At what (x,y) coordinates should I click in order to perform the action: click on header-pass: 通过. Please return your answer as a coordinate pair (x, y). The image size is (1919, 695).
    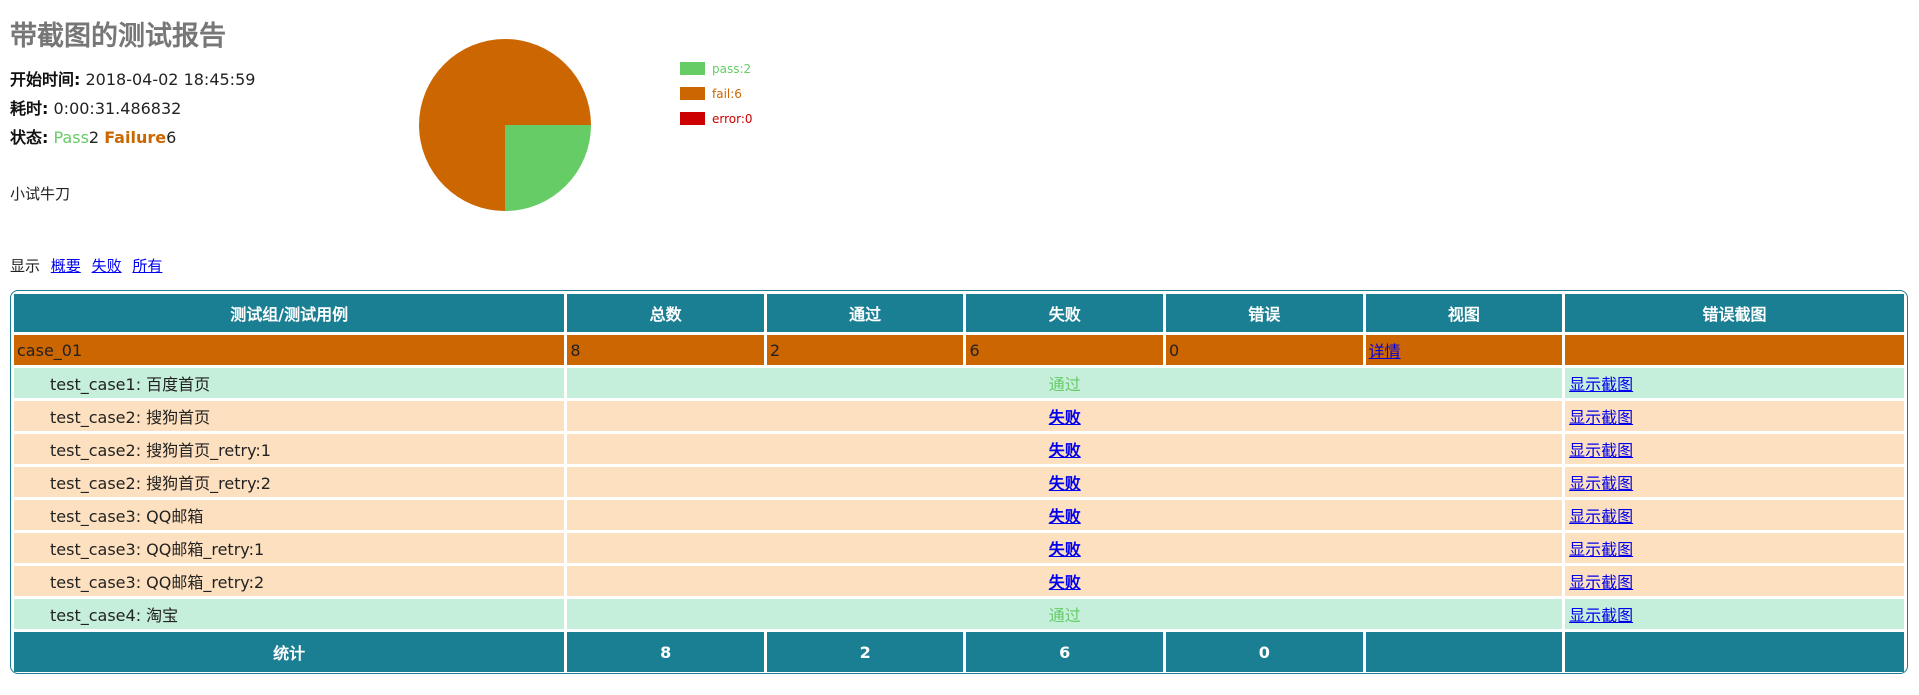
    Looking at the image, I should click on (865, 313).